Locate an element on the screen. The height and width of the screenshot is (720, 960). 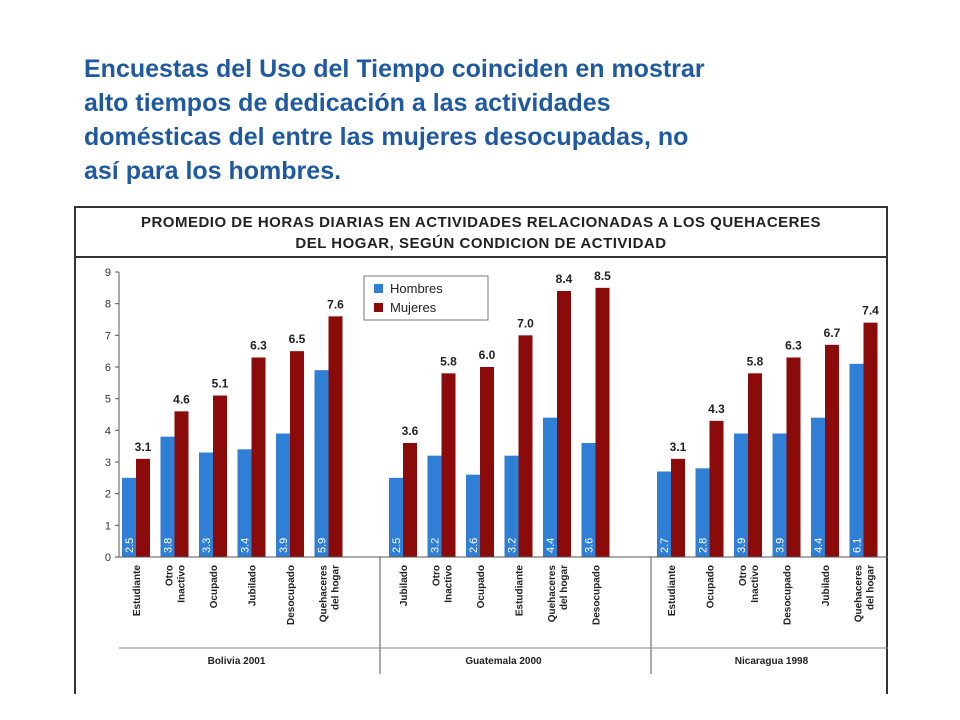
group-label: Guatemala 2000 is located at coordinates (503, 661).